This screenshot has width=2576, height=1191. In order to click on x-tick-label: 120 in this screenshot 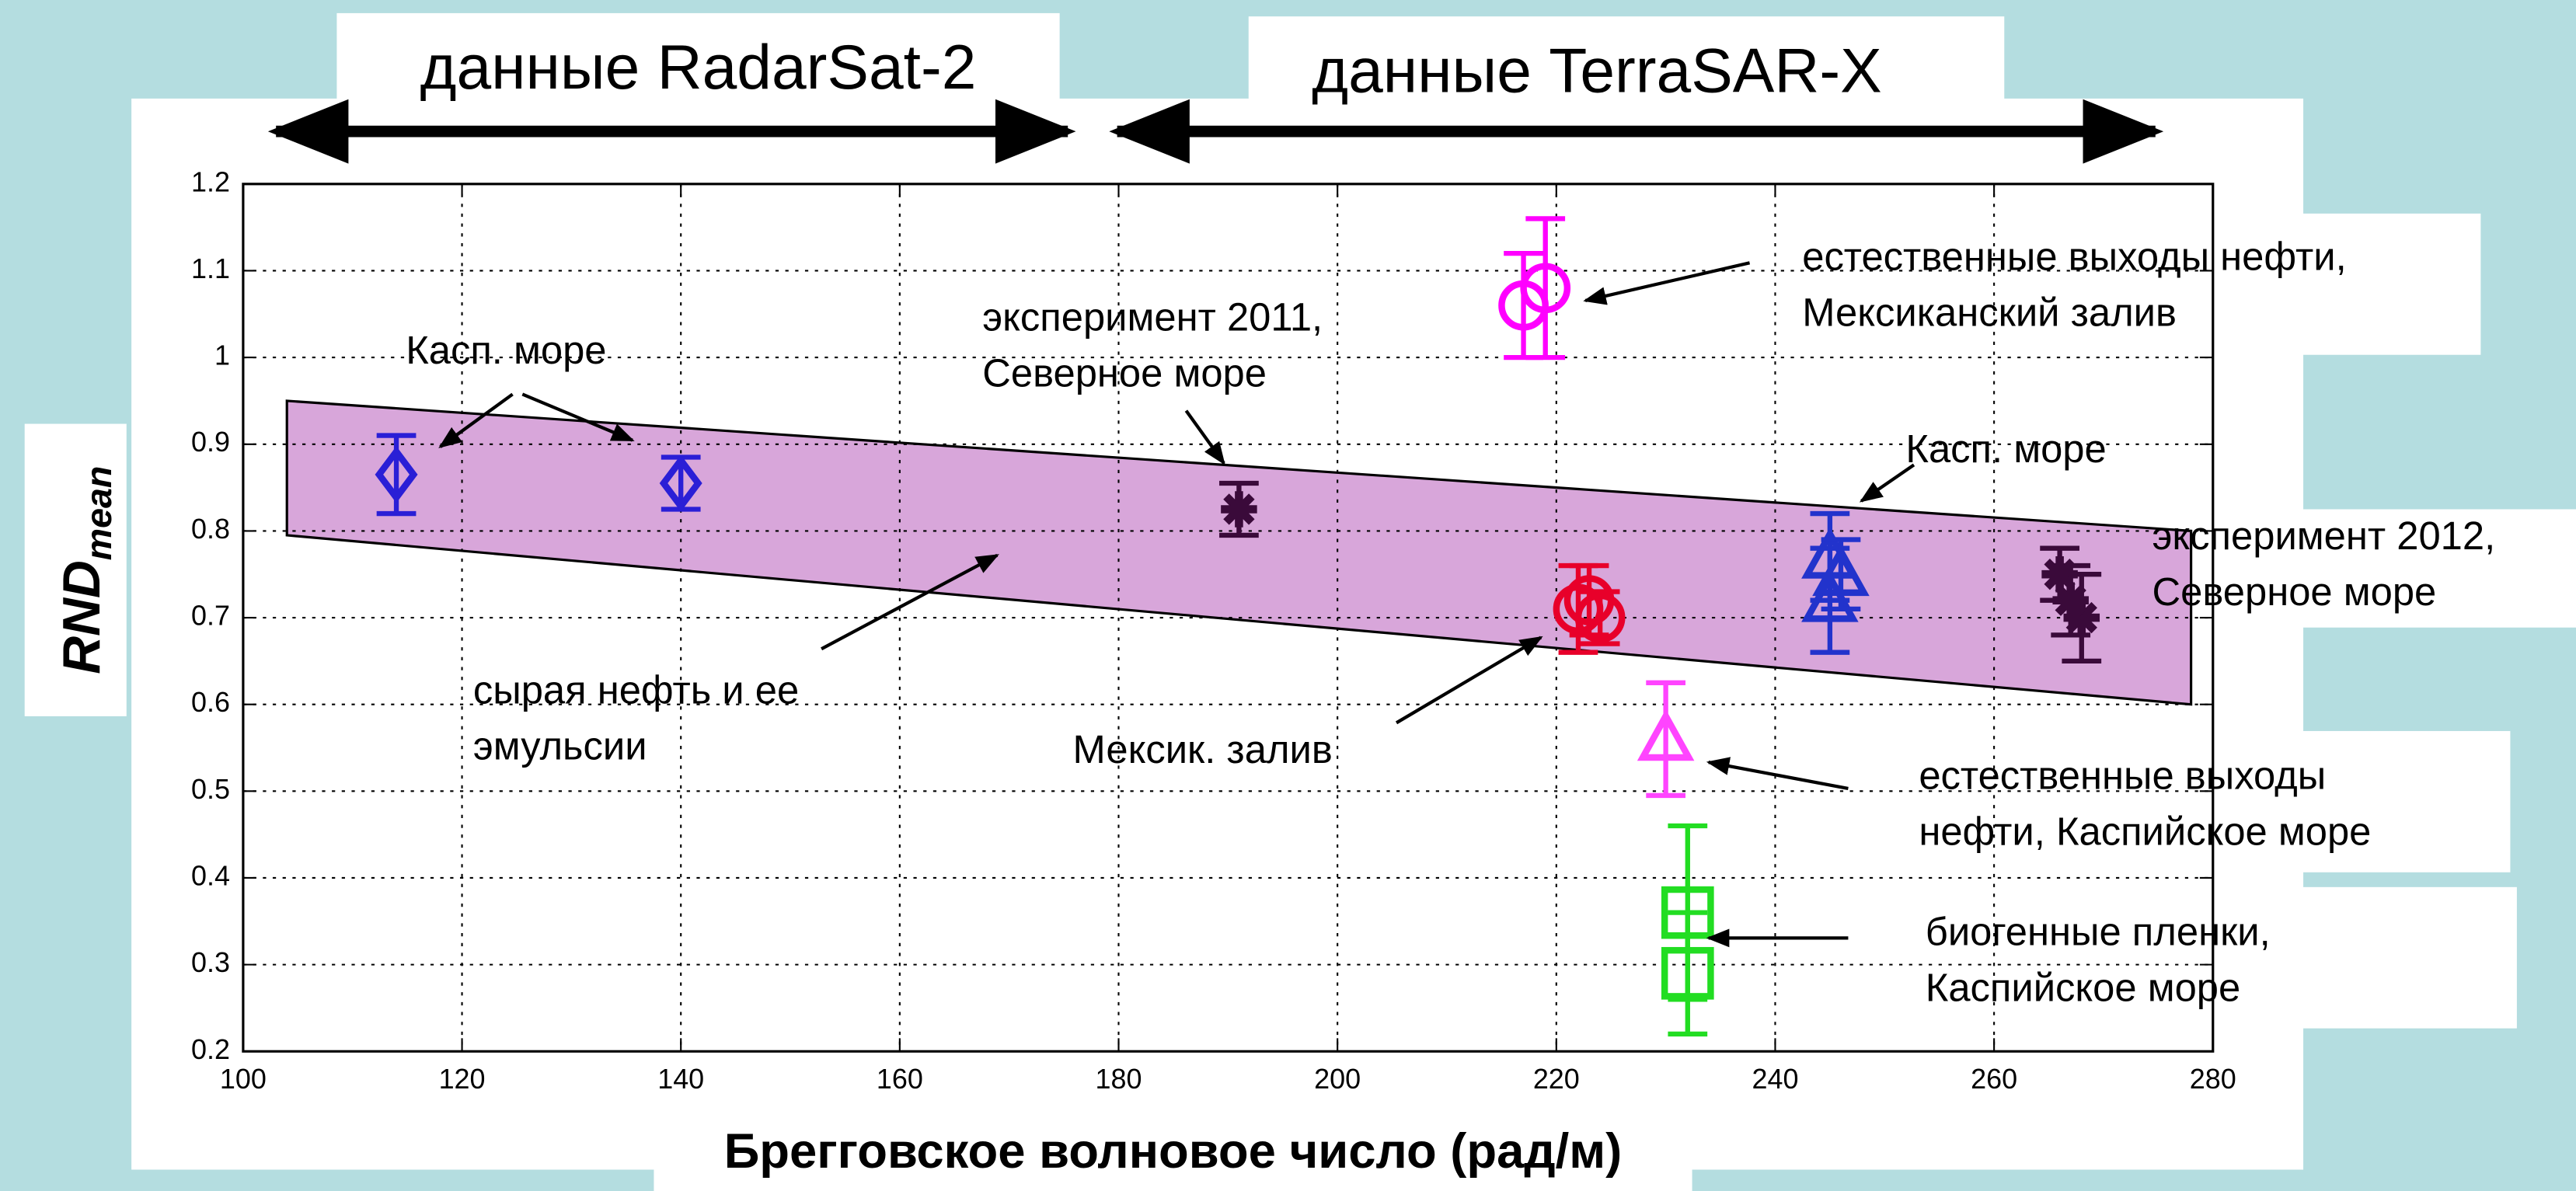, I will do `click(462, 1079)`.